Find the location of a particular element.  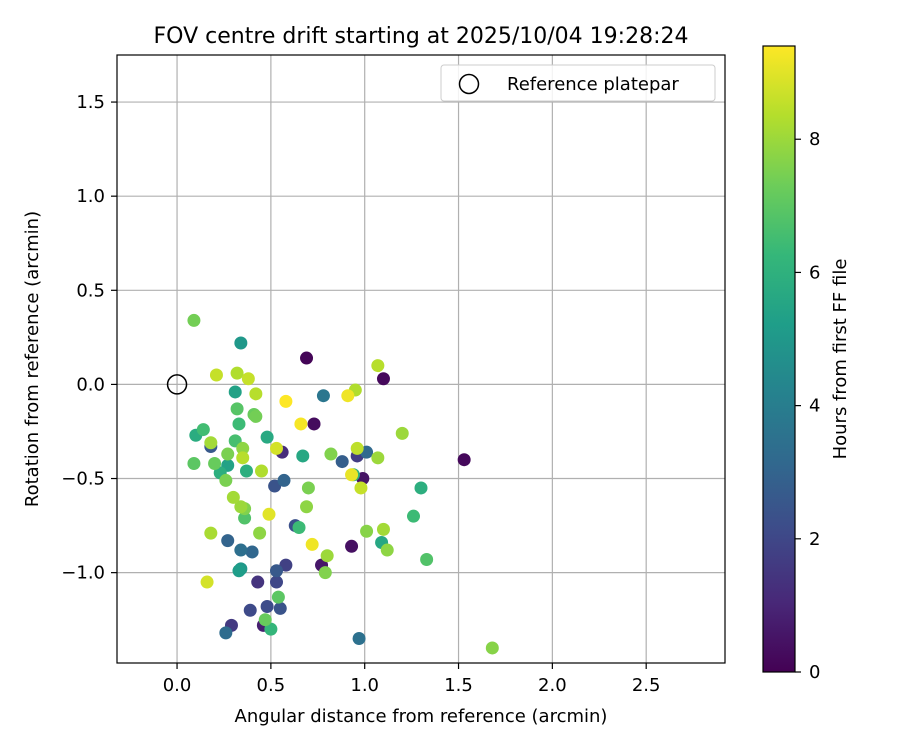

y-tick-label: −1.0 is located at coordinates (83, 573).